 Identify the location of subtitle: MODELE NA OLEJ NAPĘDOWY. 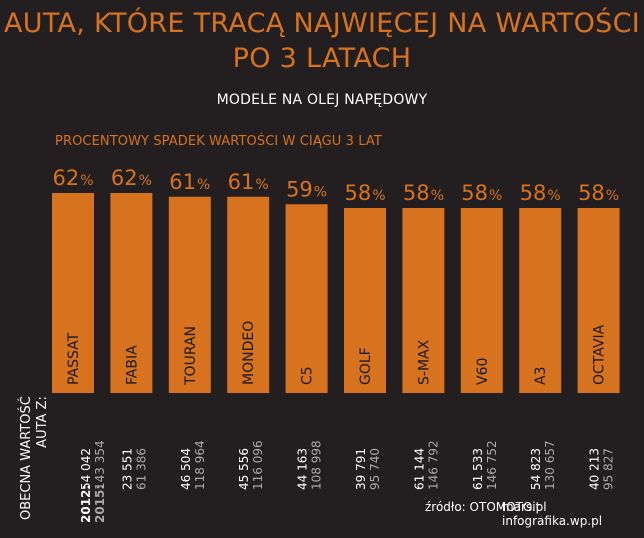
(322, 100).